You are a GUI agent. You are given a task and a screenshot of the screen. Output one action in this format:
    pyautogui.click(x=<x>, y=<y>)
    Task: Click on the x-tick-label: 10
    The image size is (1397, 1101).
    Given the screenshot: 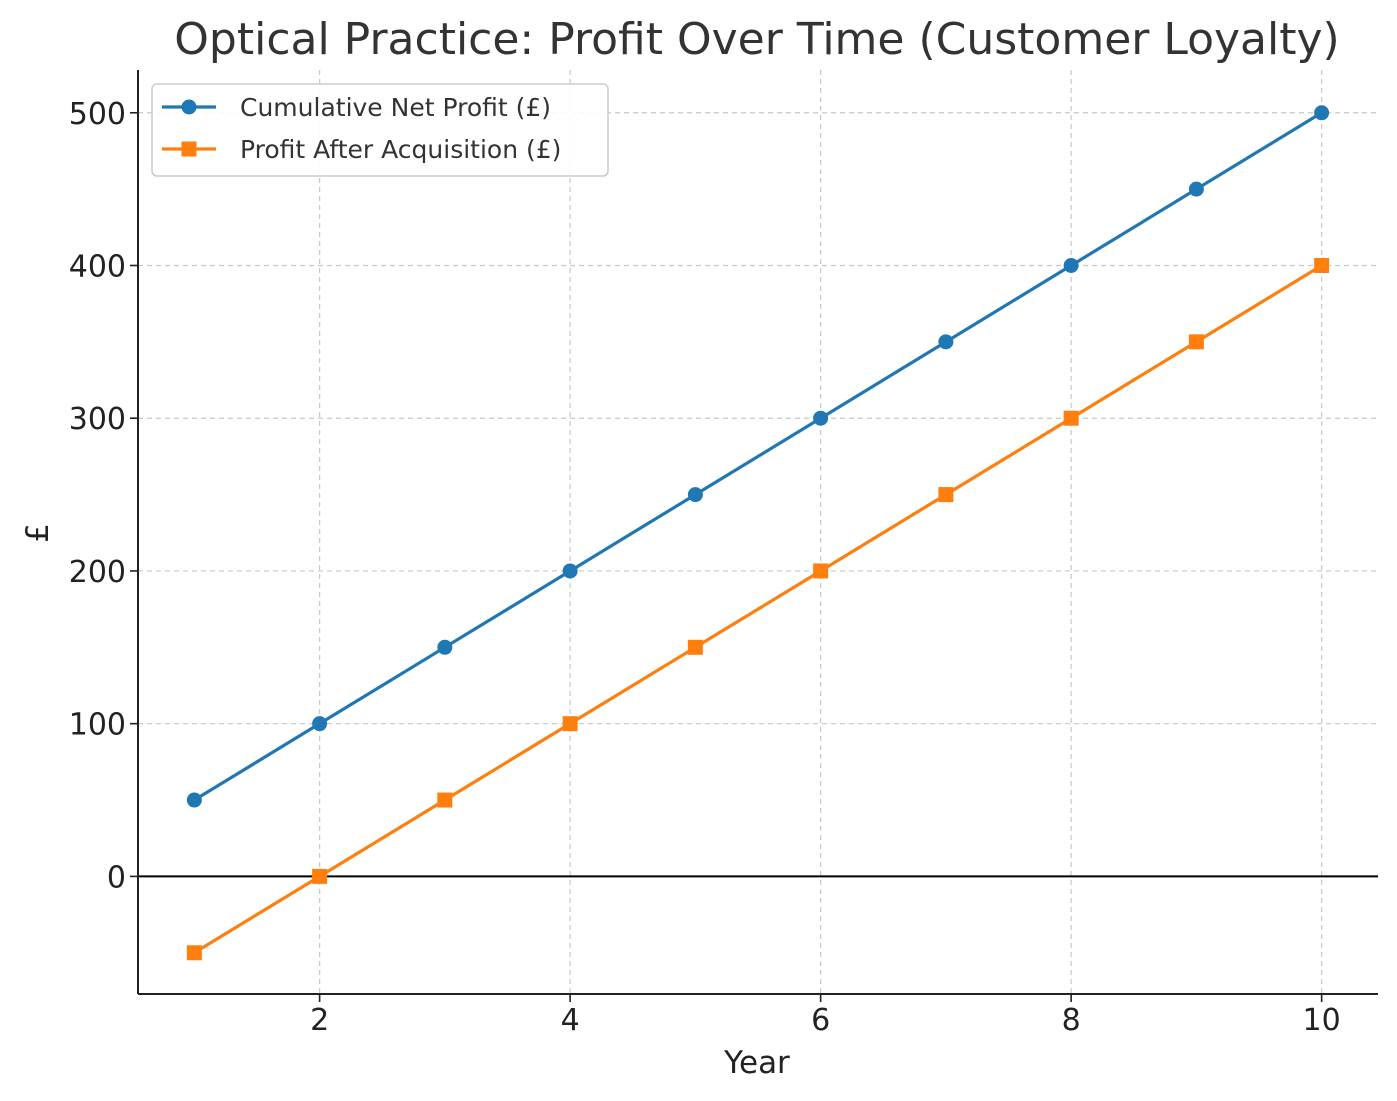 What is the action you would take?
    pyautogui.click(x=1322, y=1020)
    